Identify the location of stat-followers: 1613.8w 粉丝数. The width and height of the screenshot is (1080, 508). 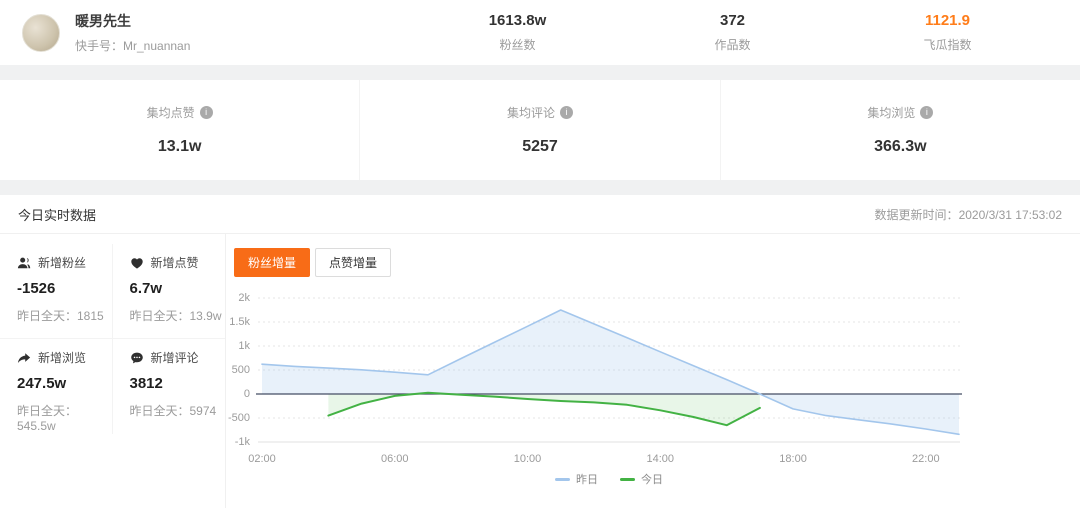
(517, 32).